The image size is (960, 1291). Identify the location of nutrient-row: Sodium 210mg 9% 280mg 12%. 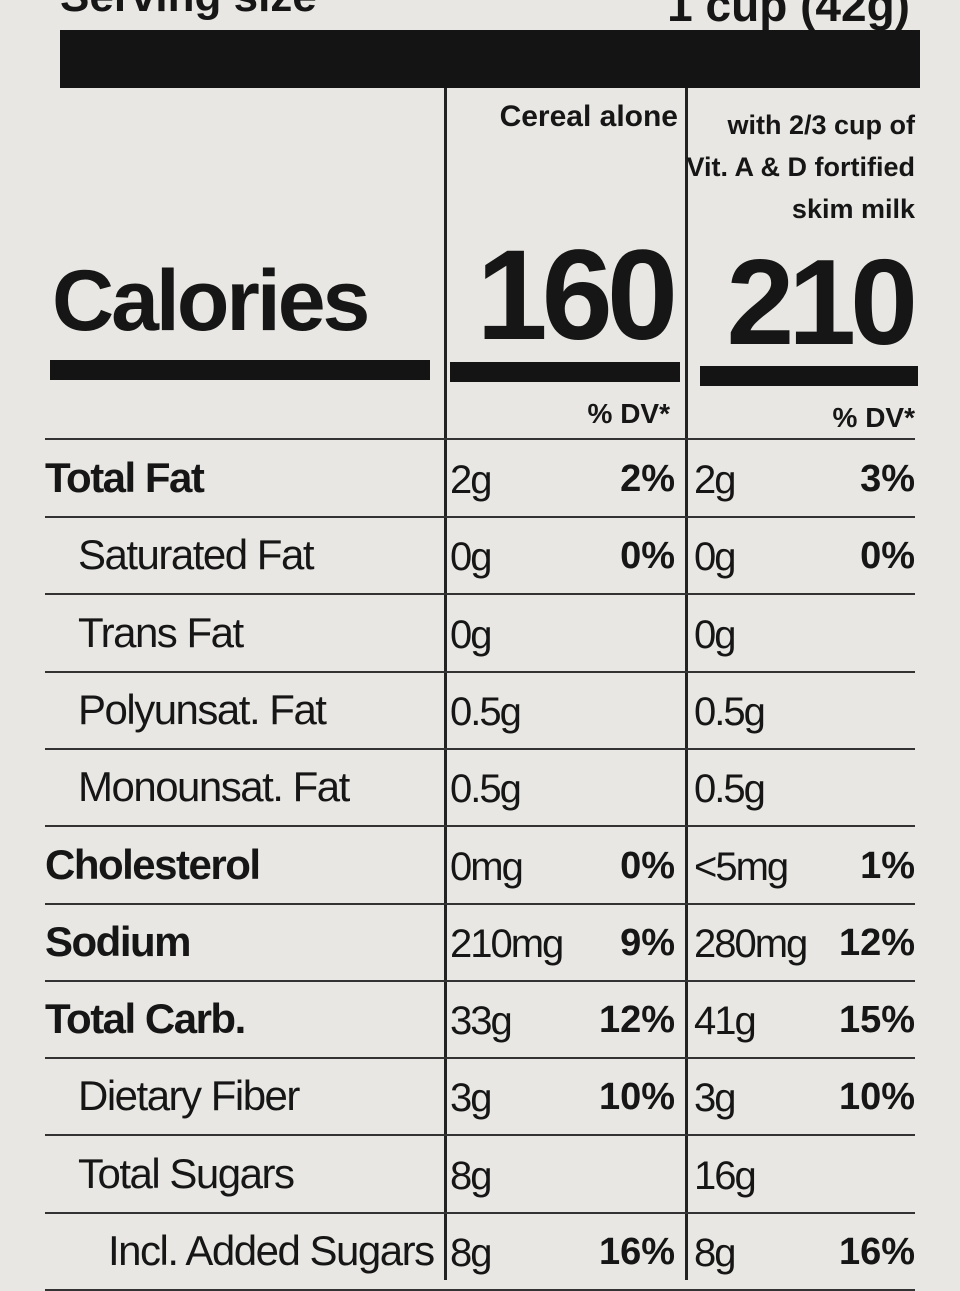
(480, 943).